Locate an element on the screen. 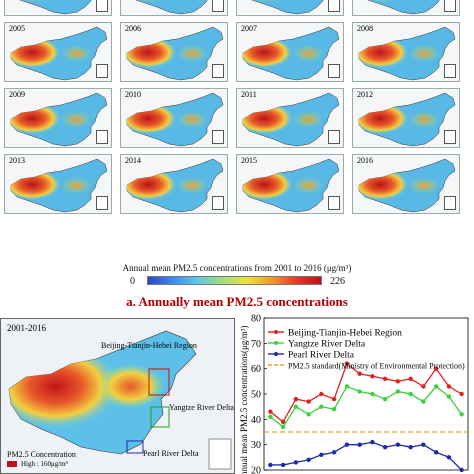  annual-map-cell: 2006 is located at coordinates (174, 52).